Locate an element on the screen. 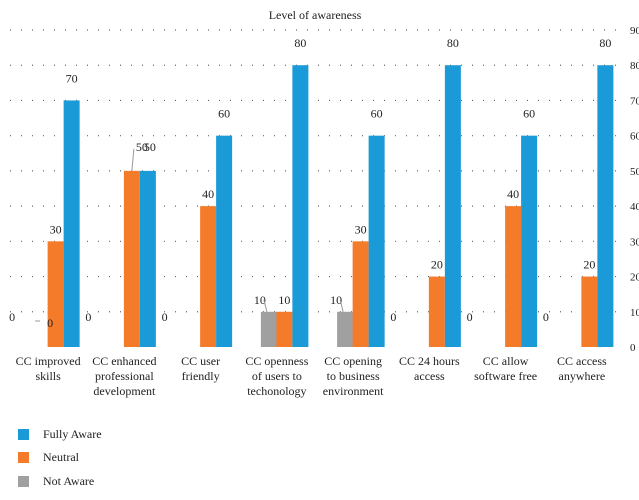  x-category-label: CC enhanced is located at coordinates (124, 361).